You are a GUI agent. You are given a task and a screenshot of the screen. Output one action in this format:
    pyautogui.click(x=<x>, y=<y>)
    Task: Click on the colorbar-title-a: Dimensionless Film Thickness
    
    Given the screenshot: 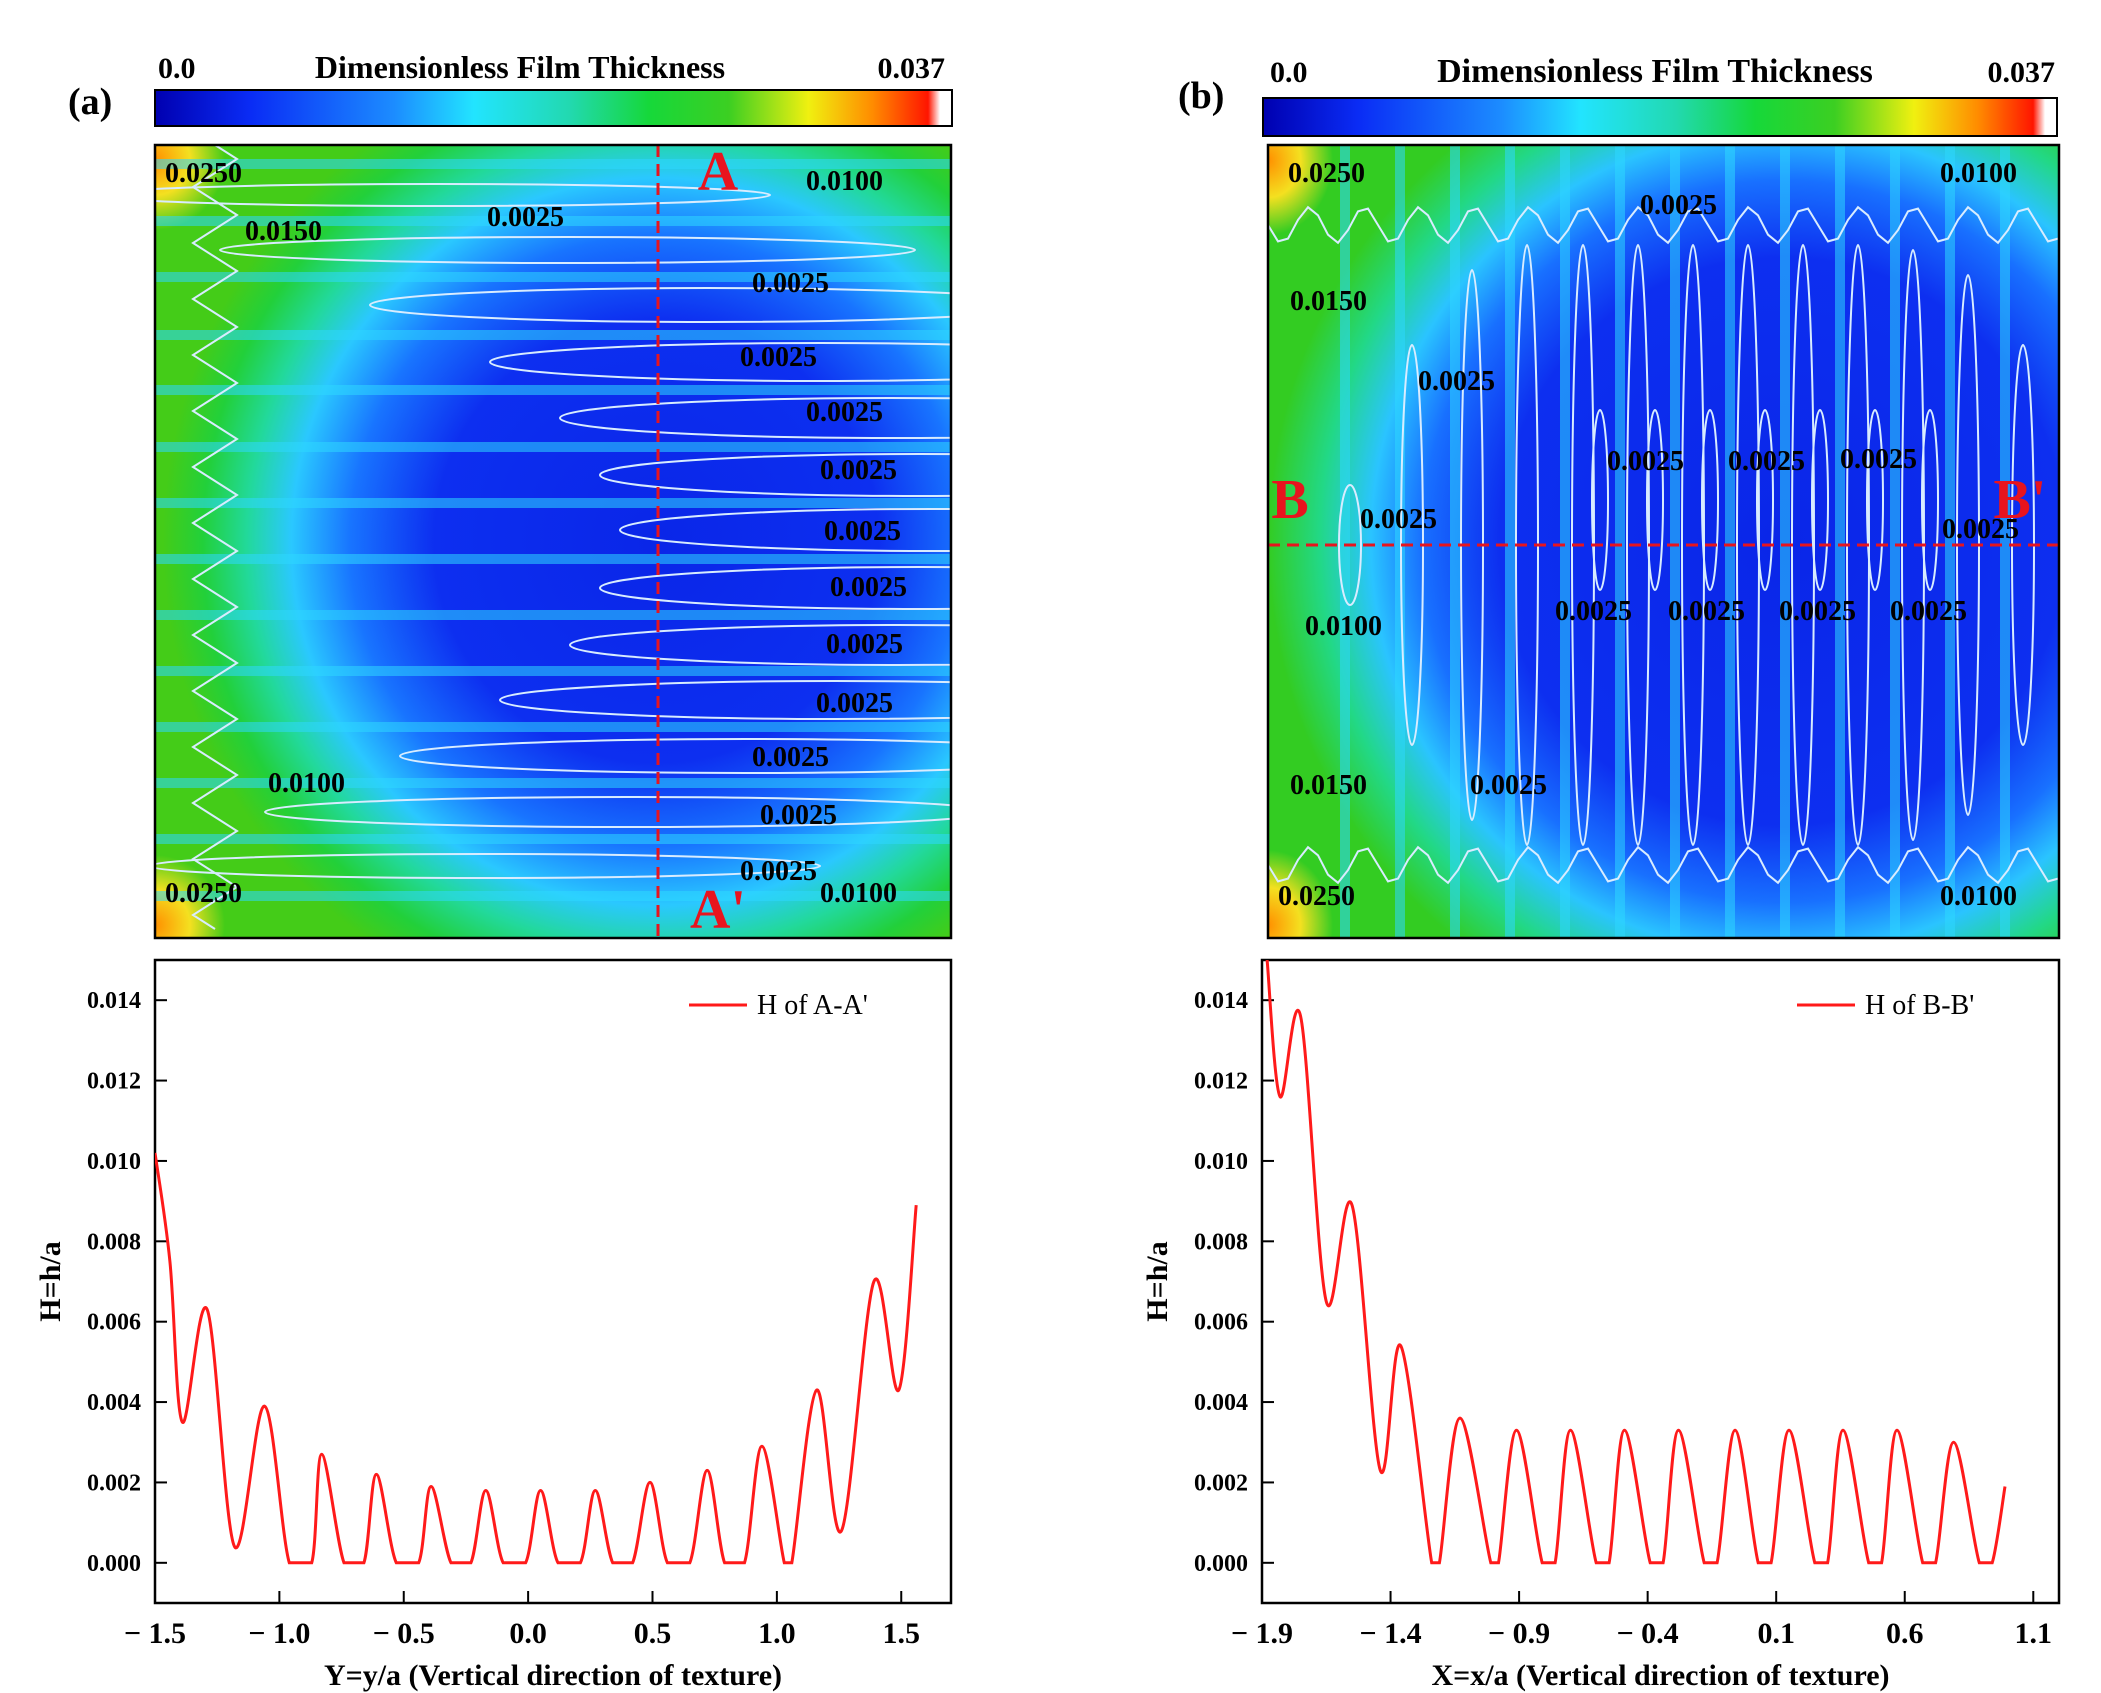 What is the action you would take?
    pyautogui.click(x=520, y=67)
    